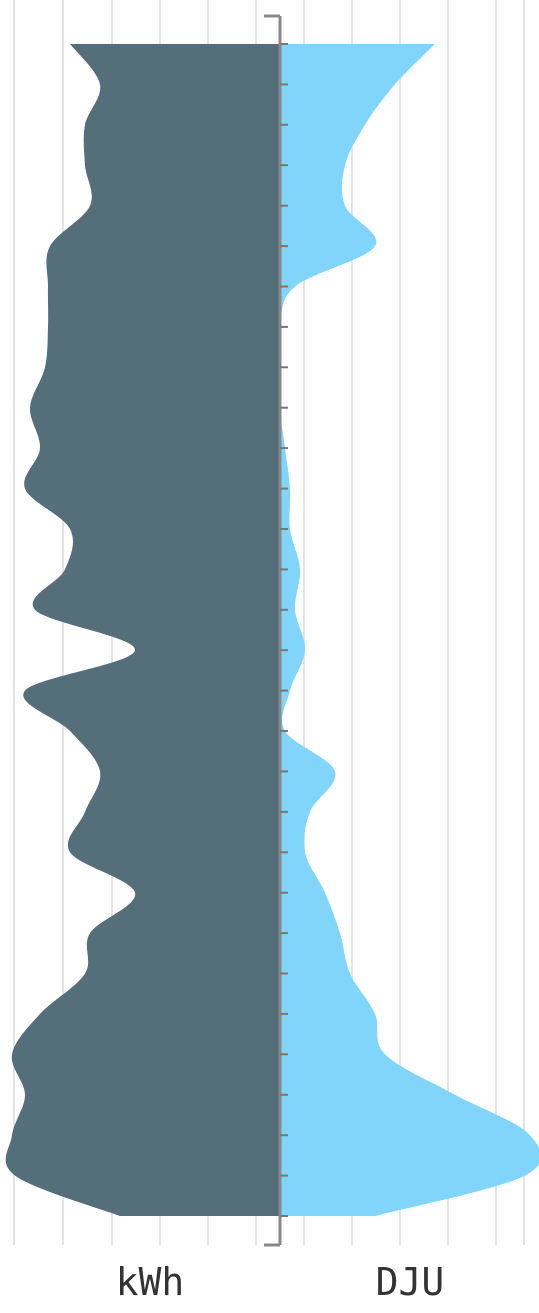 This screenshot has height=1313, width=539. I want to click on kwh-axis-label: kWh, so click(150, 1282).